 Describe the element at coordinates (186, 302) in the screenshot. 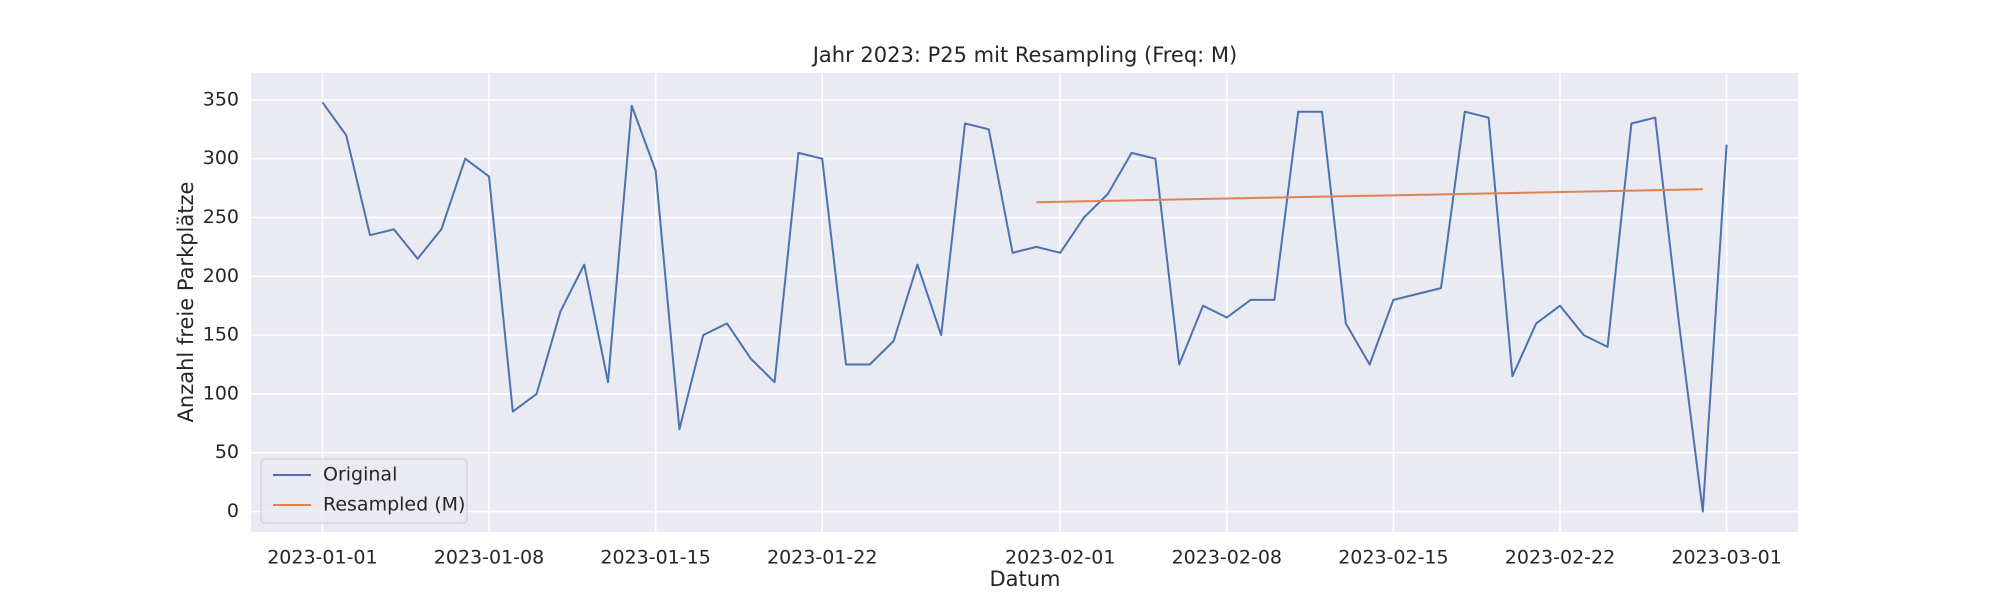

I see `y-axis-label: Anzahl freie Parkplätze` at that location.